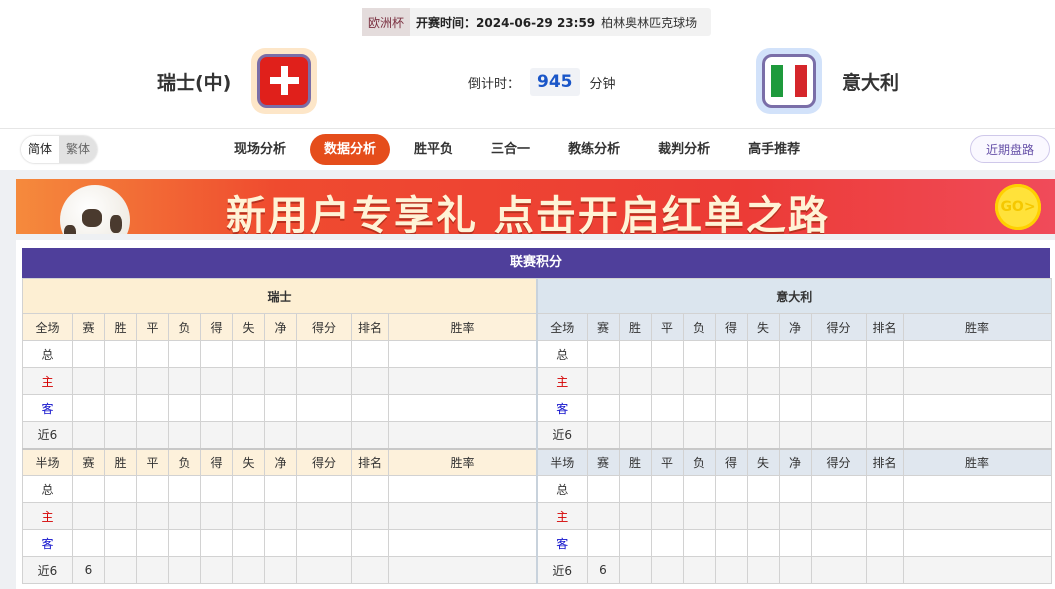 The height and width of the screenshot is (589, 1055). Describe the element at coordinates (88, 570) in the screenshot. I see `cell-matches: 6` at that location.